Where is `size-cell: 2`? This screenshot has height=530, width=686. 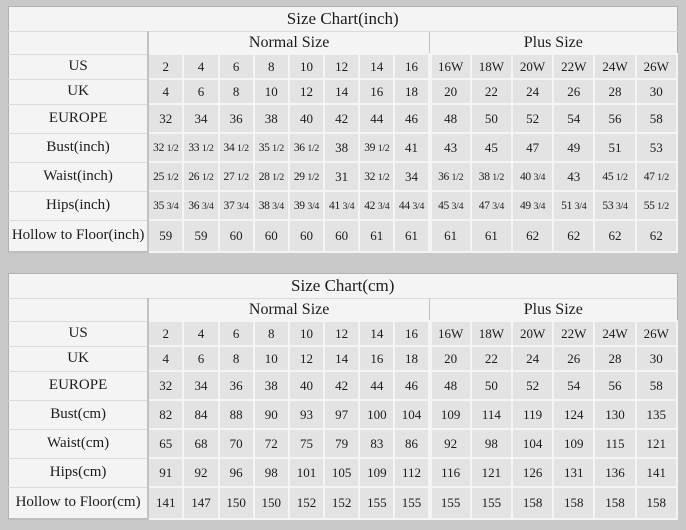
size-cell: 2 is located at coordinates (166, 333).